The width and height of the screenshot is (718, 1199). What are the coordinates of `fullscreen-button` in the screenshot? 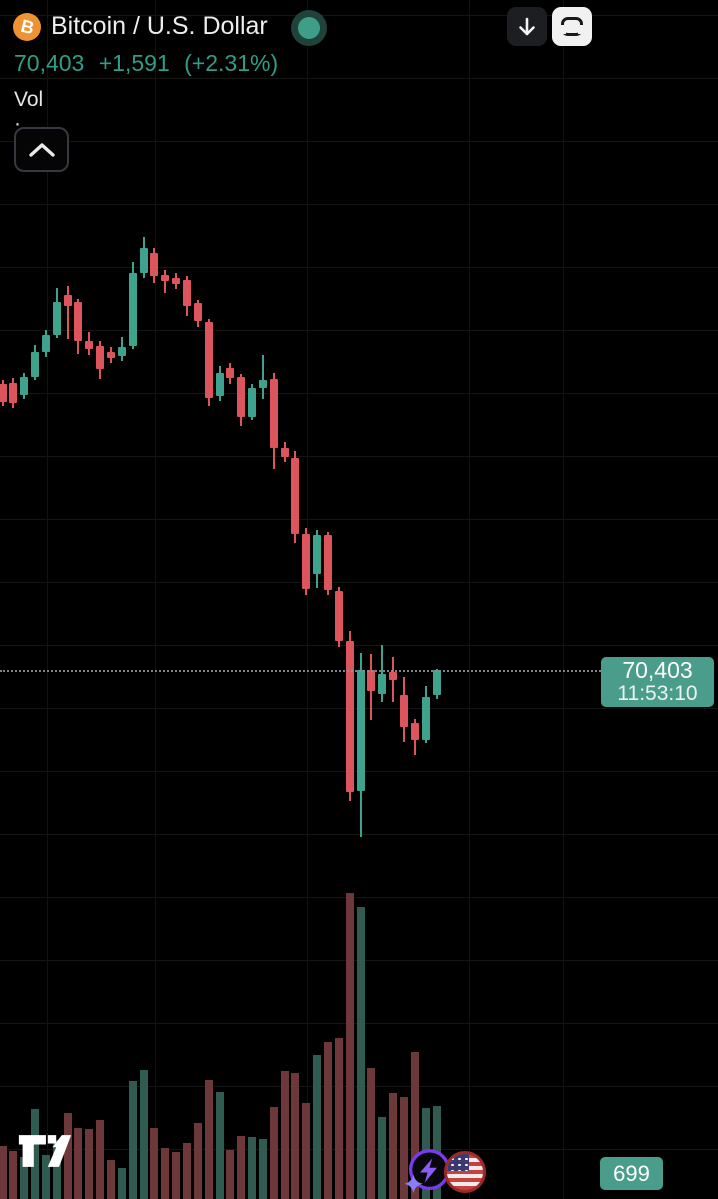 It's located at (572, 26).